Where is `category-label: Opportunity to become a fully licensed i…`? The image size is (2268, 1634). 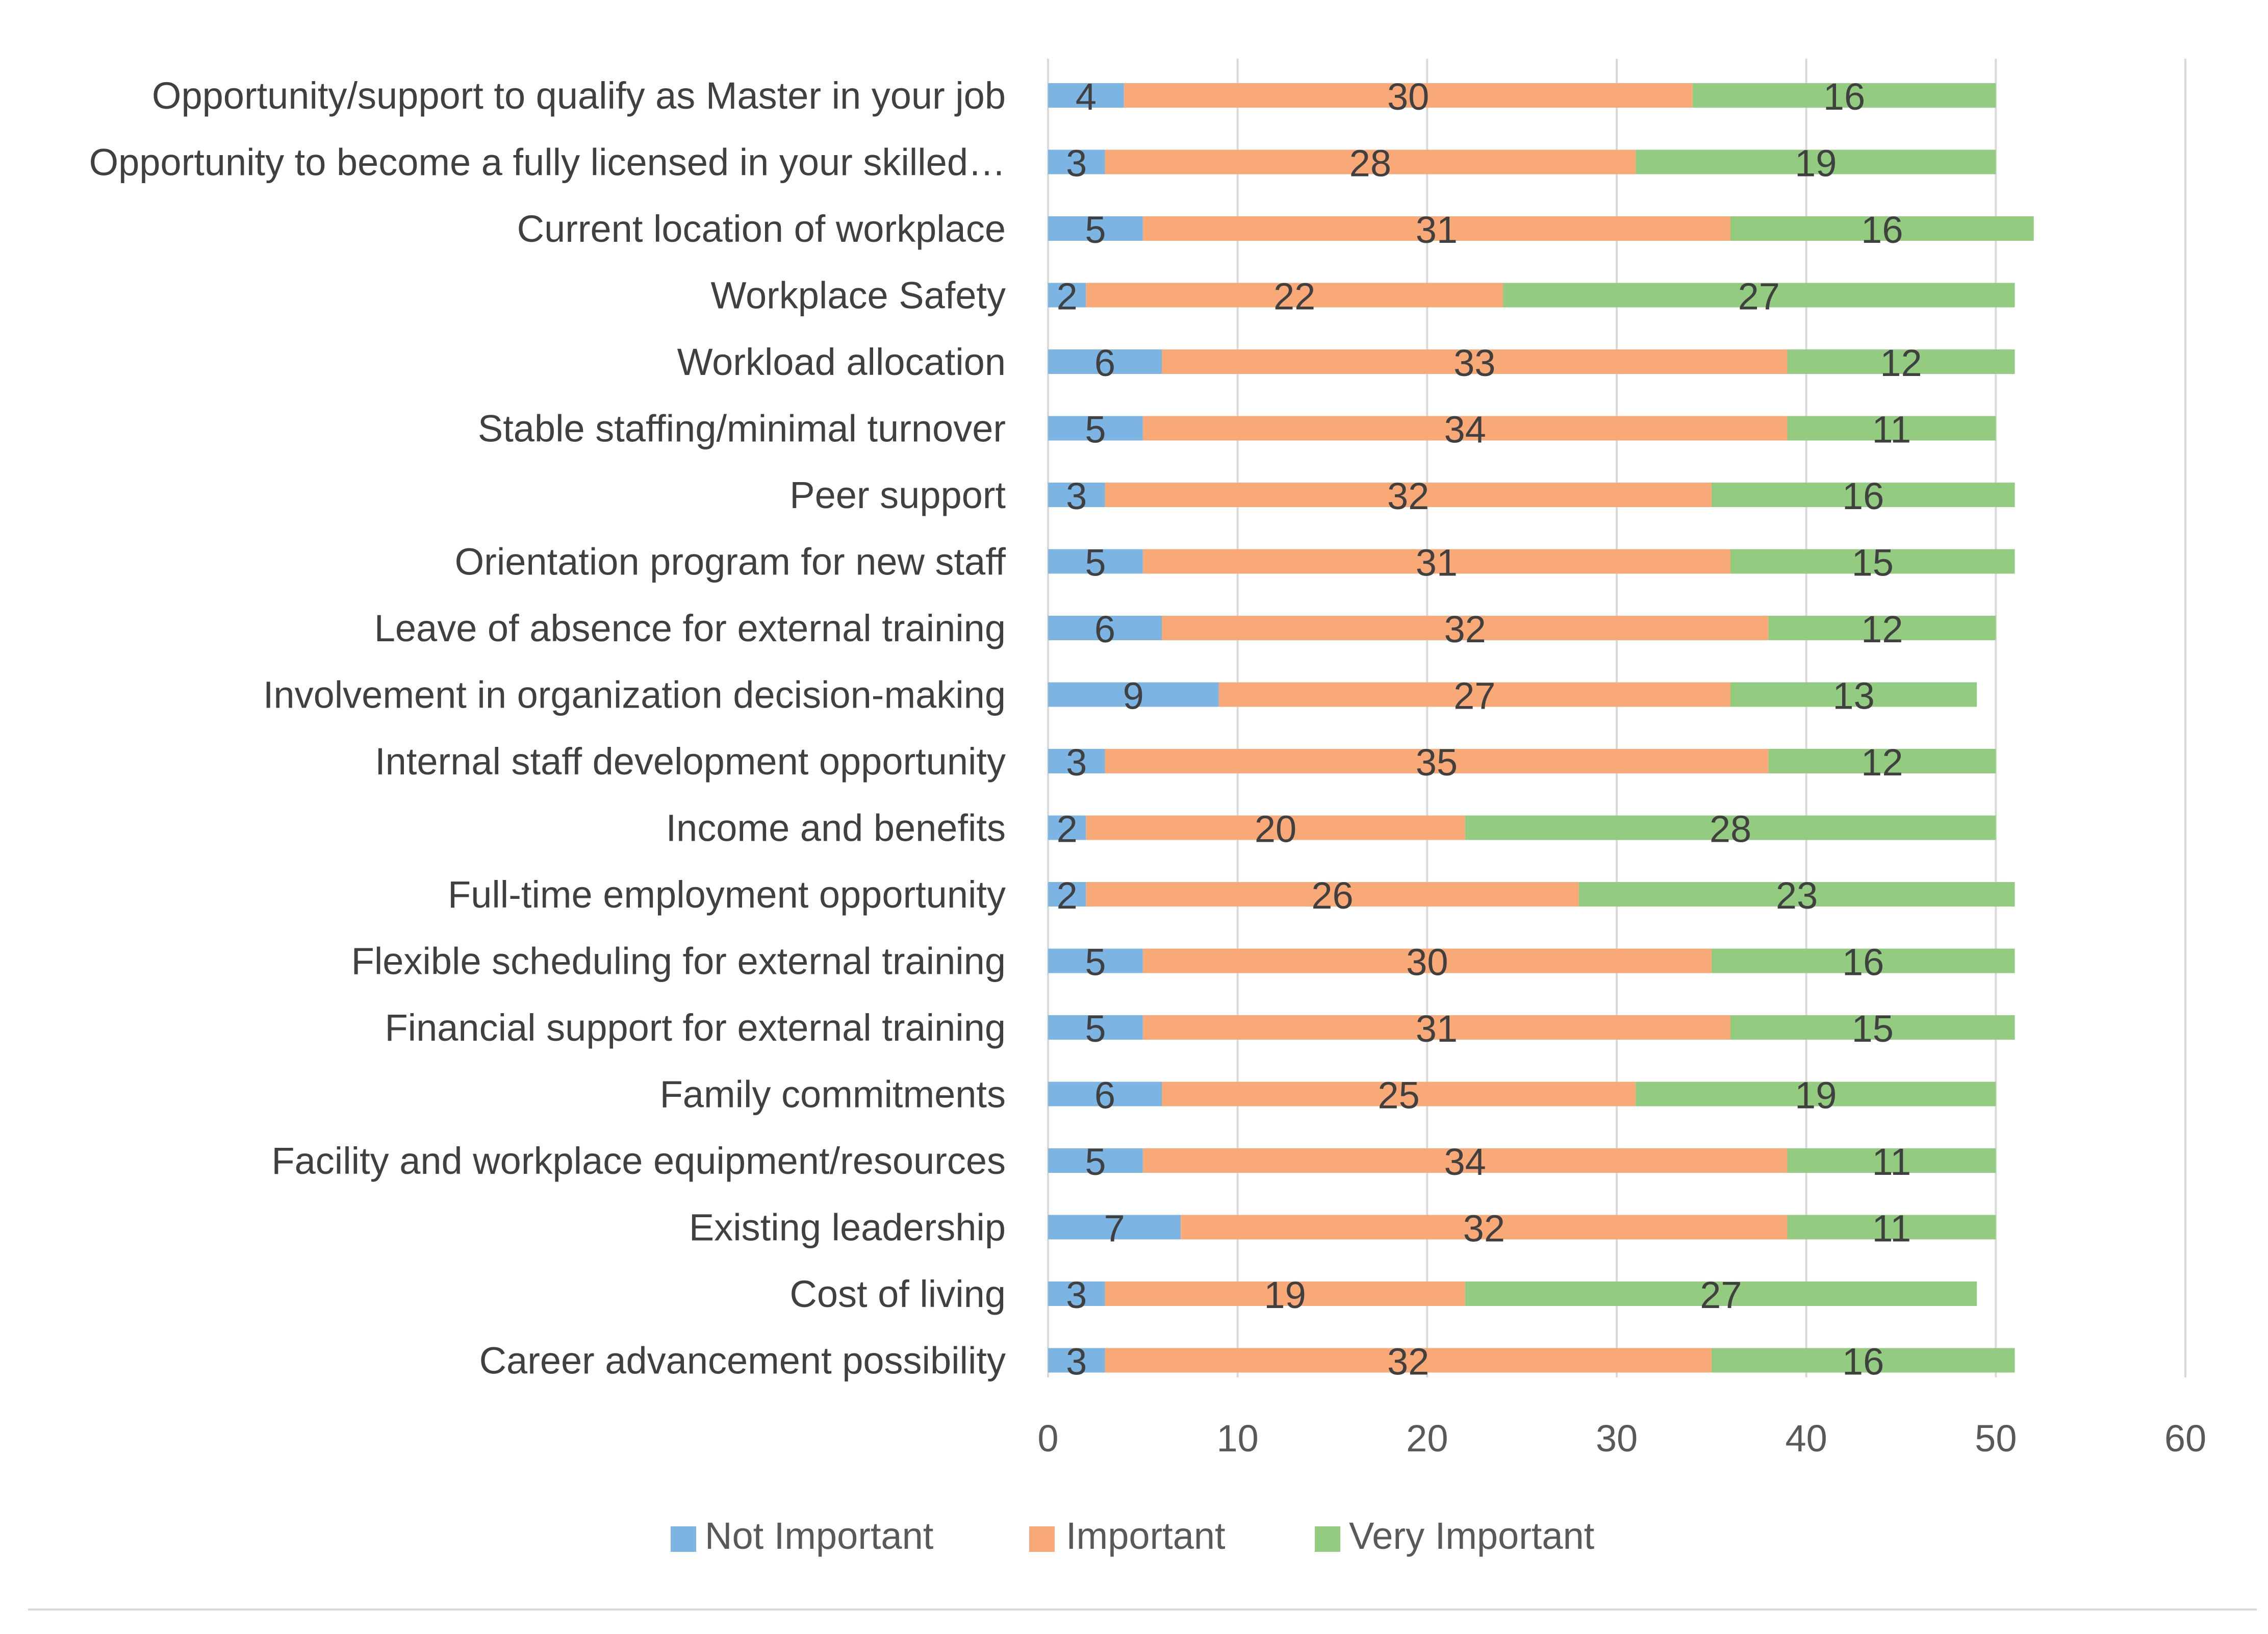
category-label: Opportunity to become a fully licensed i… is located at coordinates (547, 162).